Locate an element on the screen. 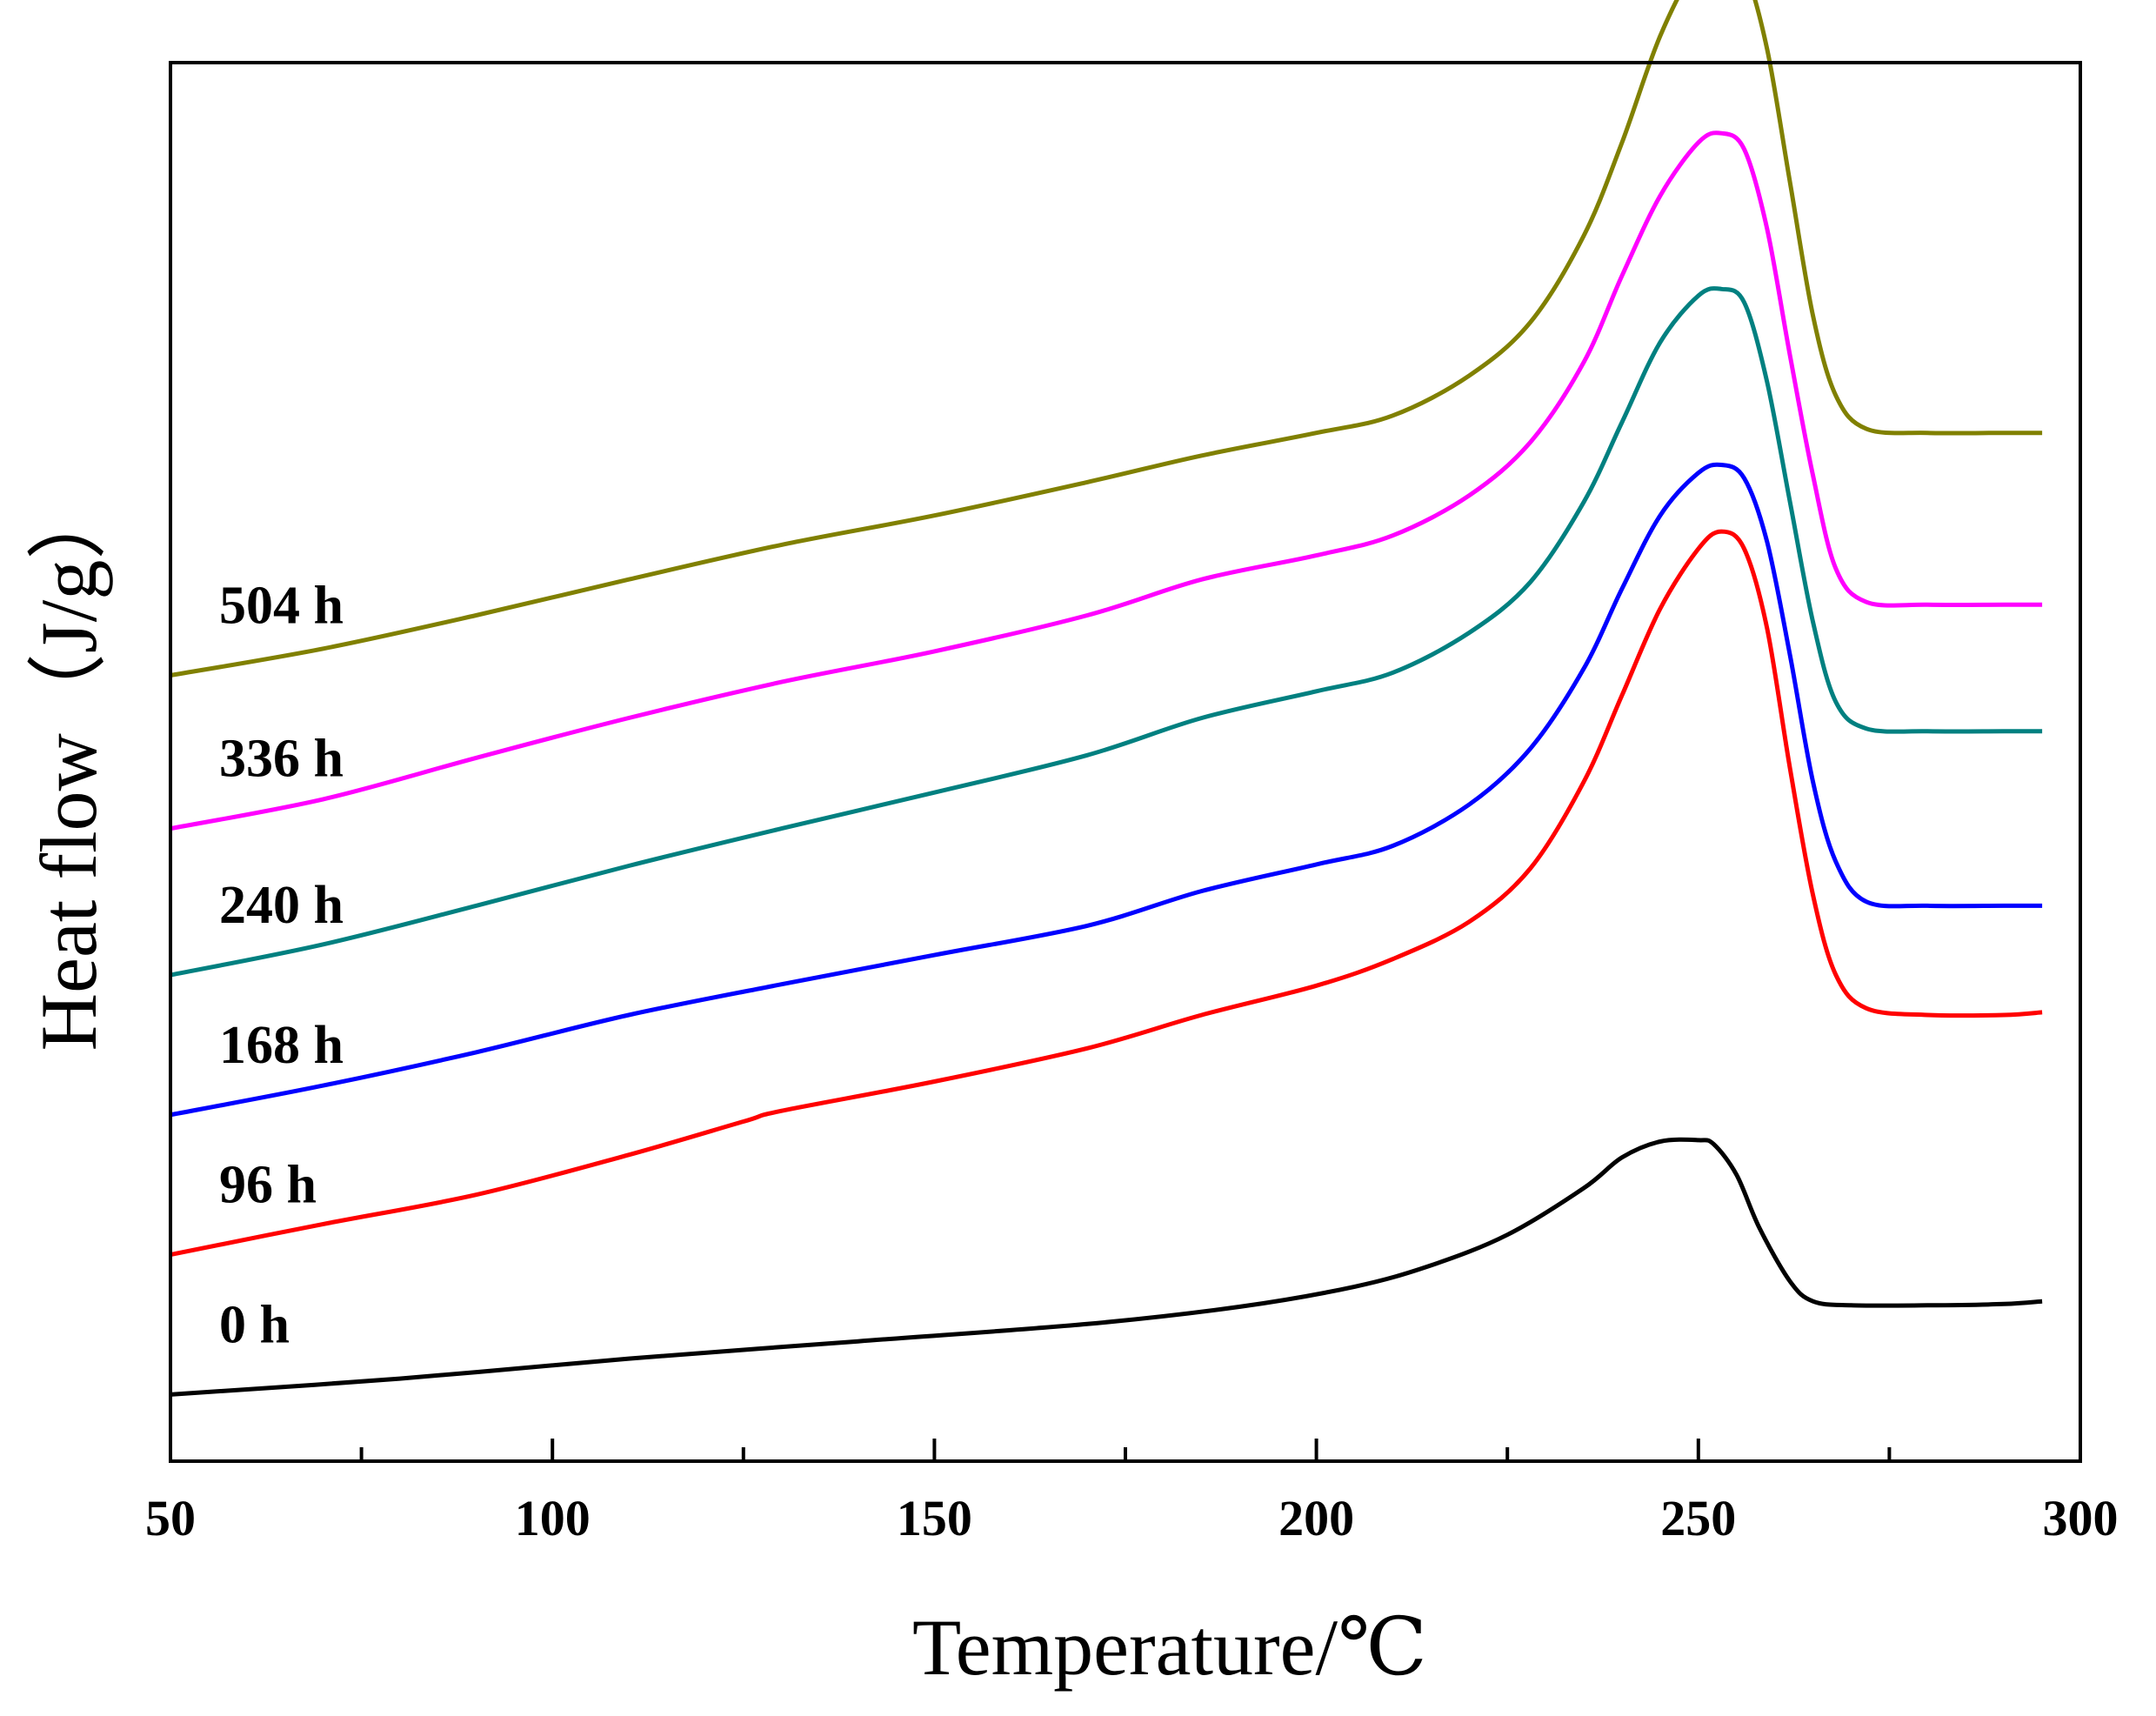  series-label-168h: 168 h is located at coordinates (281, 1045).